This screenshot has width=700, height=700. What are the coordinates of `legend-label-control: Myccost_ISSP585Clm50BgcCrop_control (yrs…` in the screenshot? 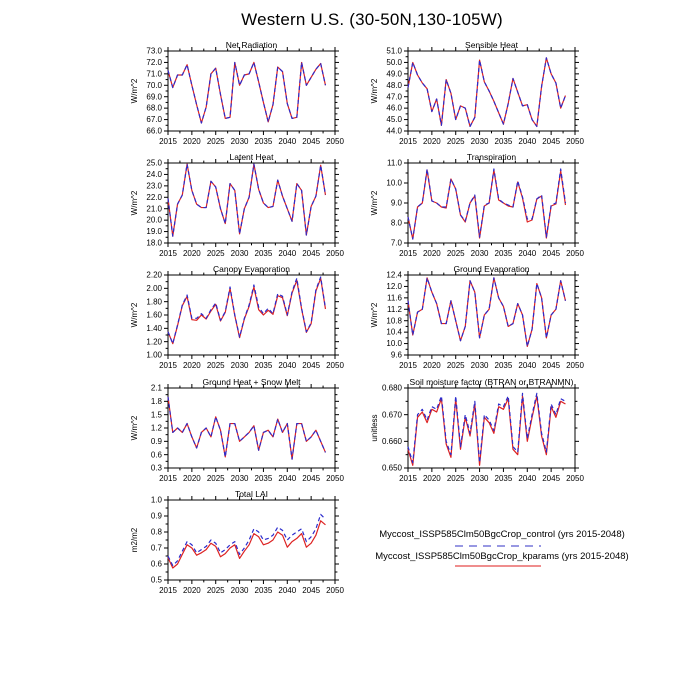 It's located at (502, 534).